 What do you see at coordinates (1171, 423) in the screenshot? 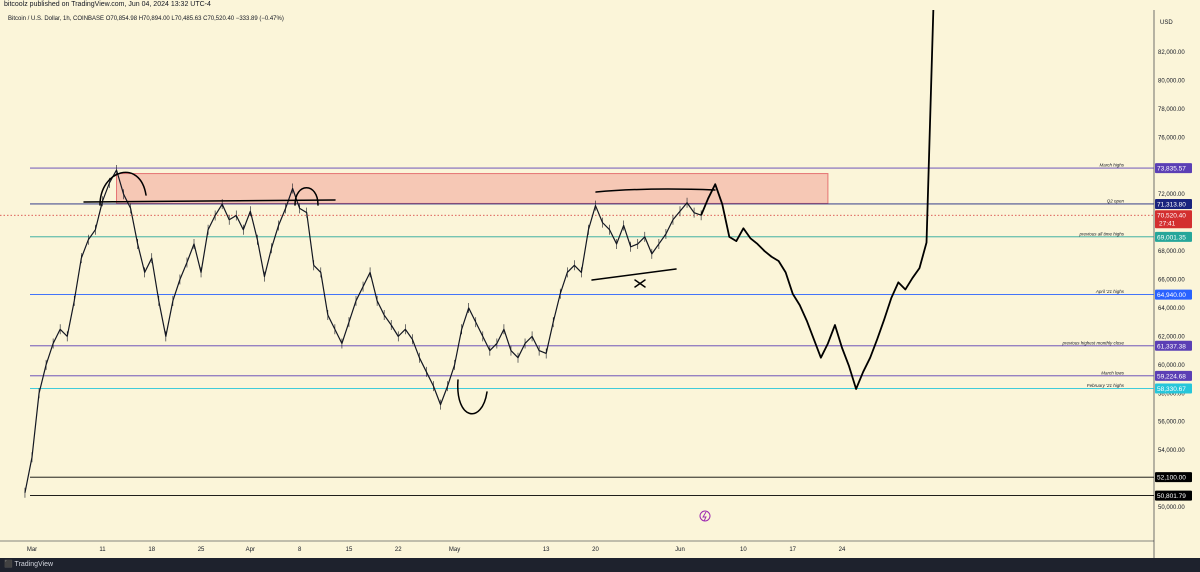
I see `y-tick-label: 56,000.00` at bounding box center [1171, 423].